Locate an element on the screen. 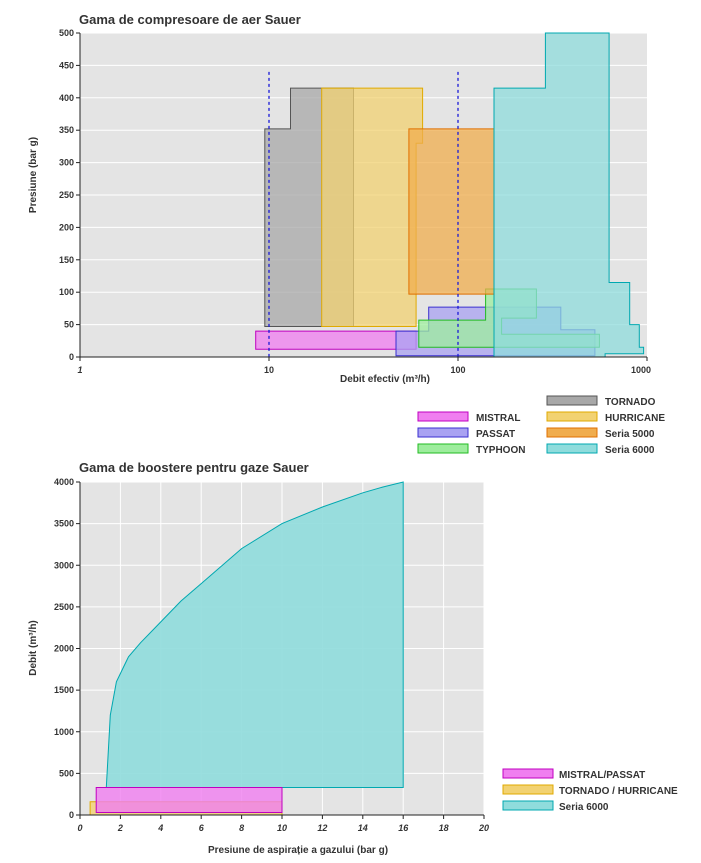 Image resolution: width=701 pixels, height=863 pixels. chart2-y-tick-label: 500 is located at coordinates (66, 773).